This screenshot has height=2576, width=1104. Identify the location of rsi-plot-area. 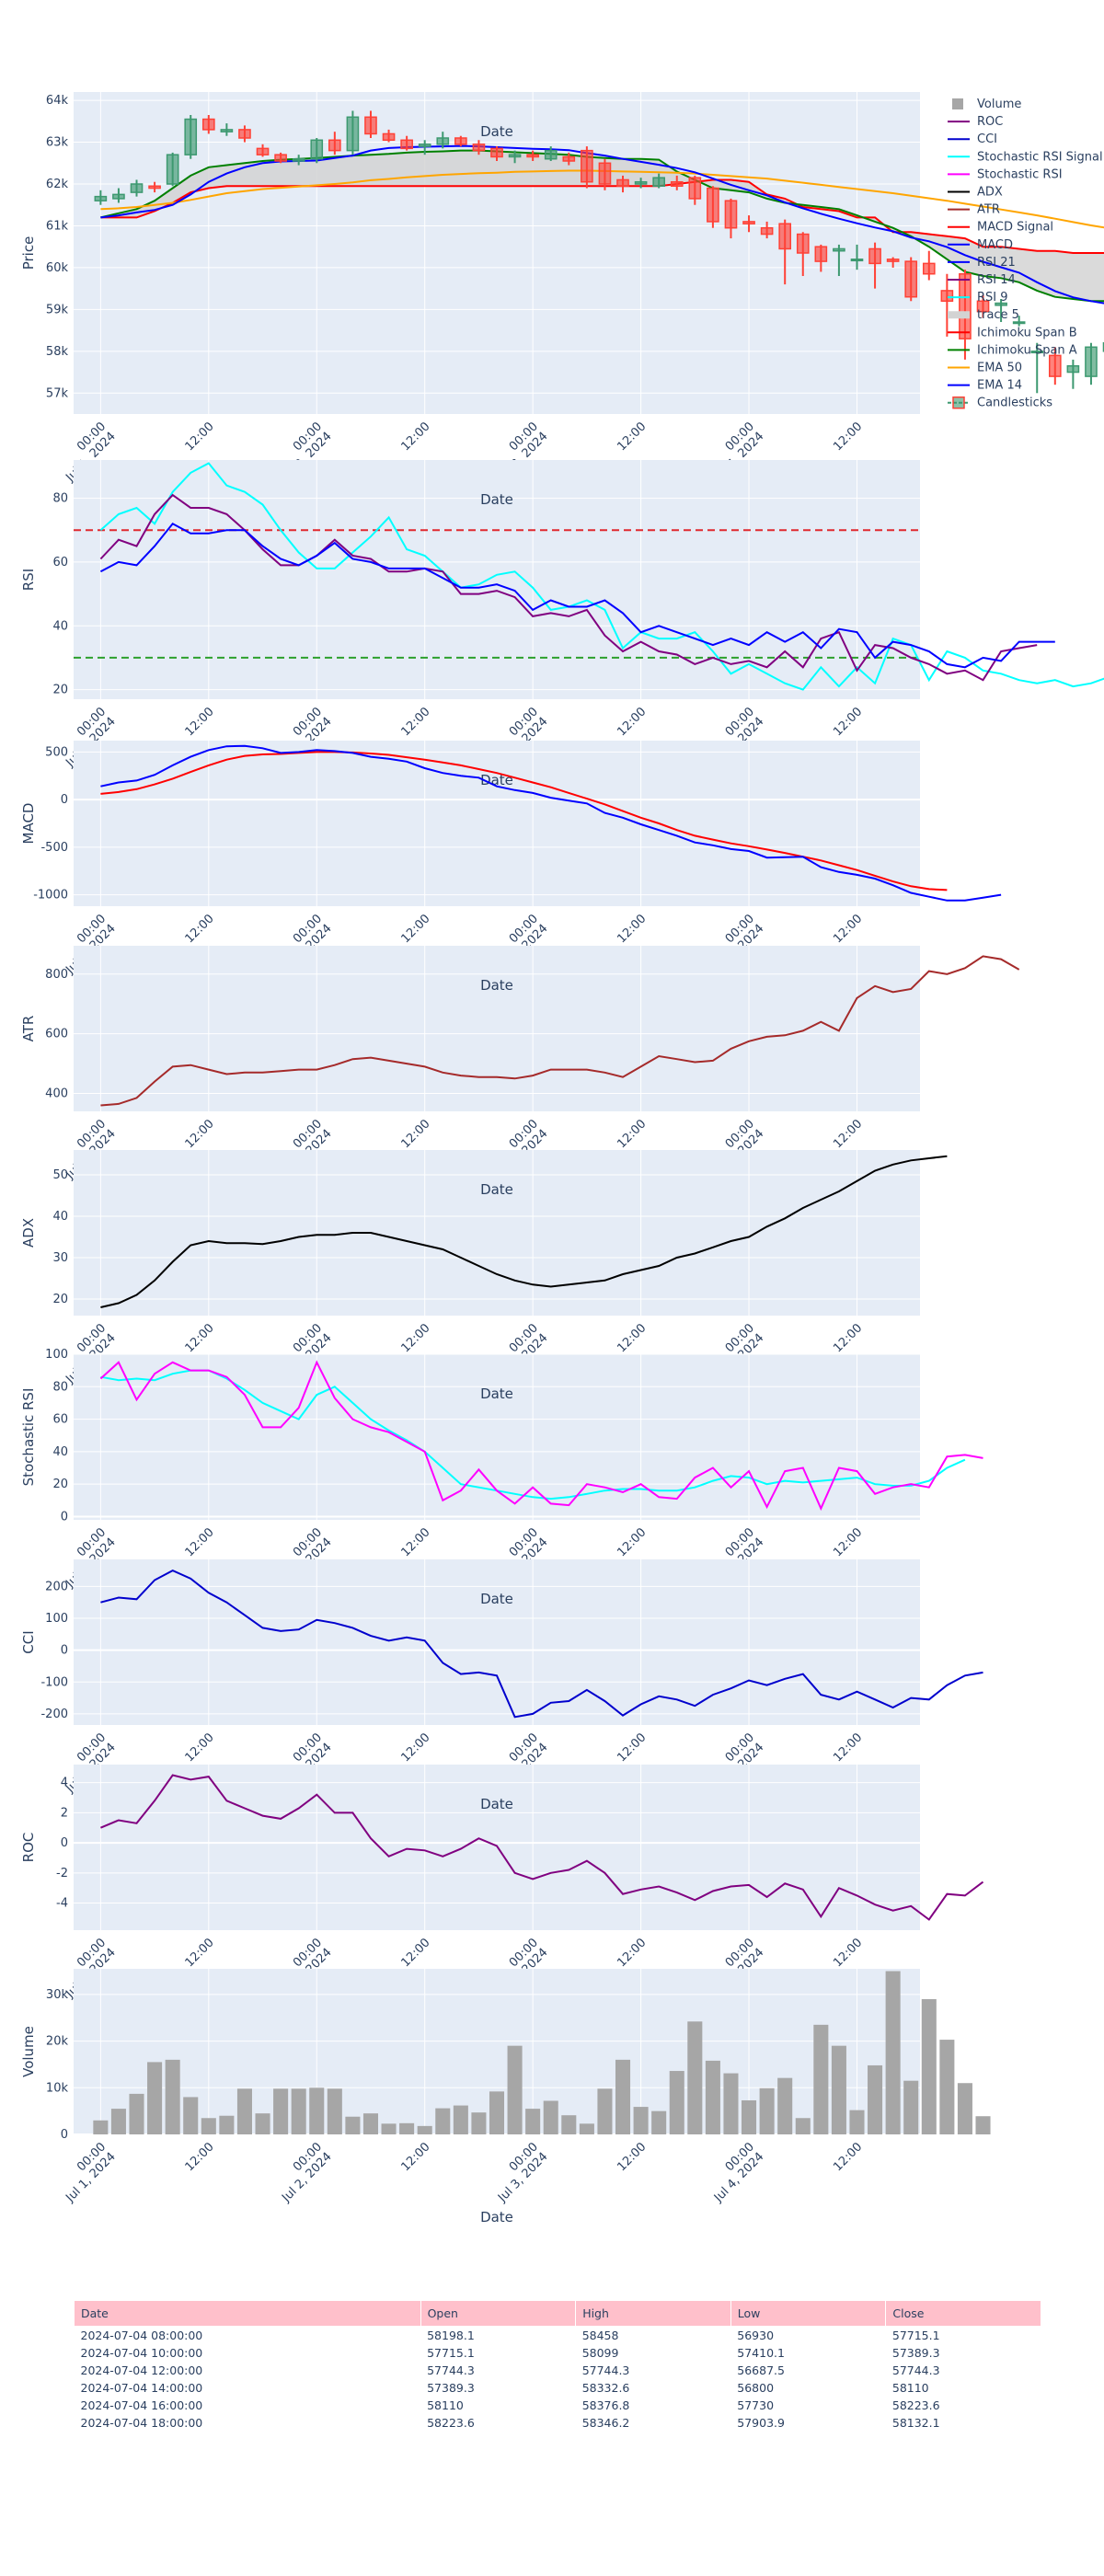
(497, 579).